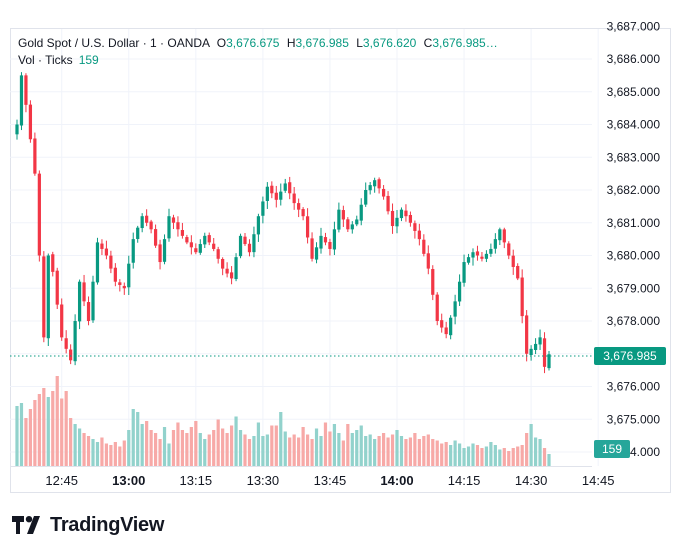  Describe the element at coordinates (45, 60) in the screenshot. I see `volume-label: Vol · Ticks` at that location.